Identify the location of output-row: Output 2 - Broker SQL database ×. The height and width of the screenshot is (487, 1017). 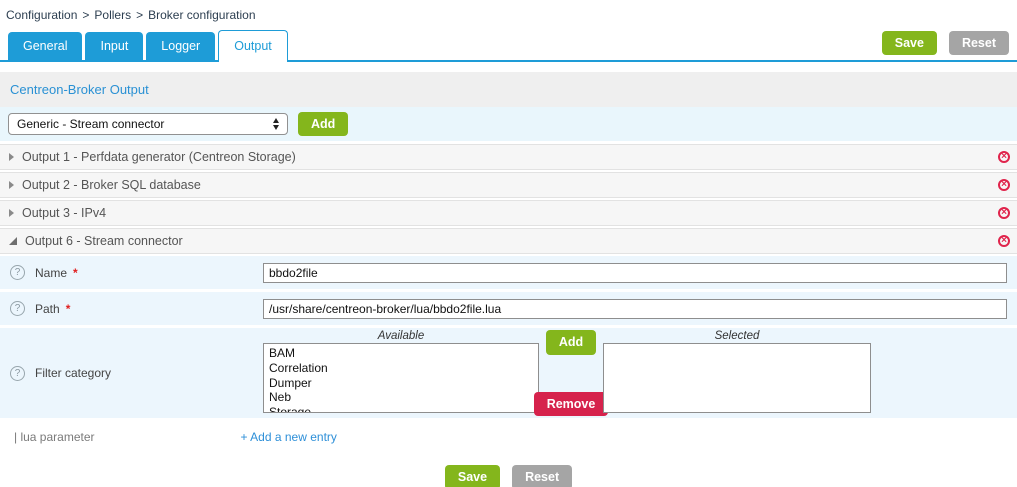
(508, 185).